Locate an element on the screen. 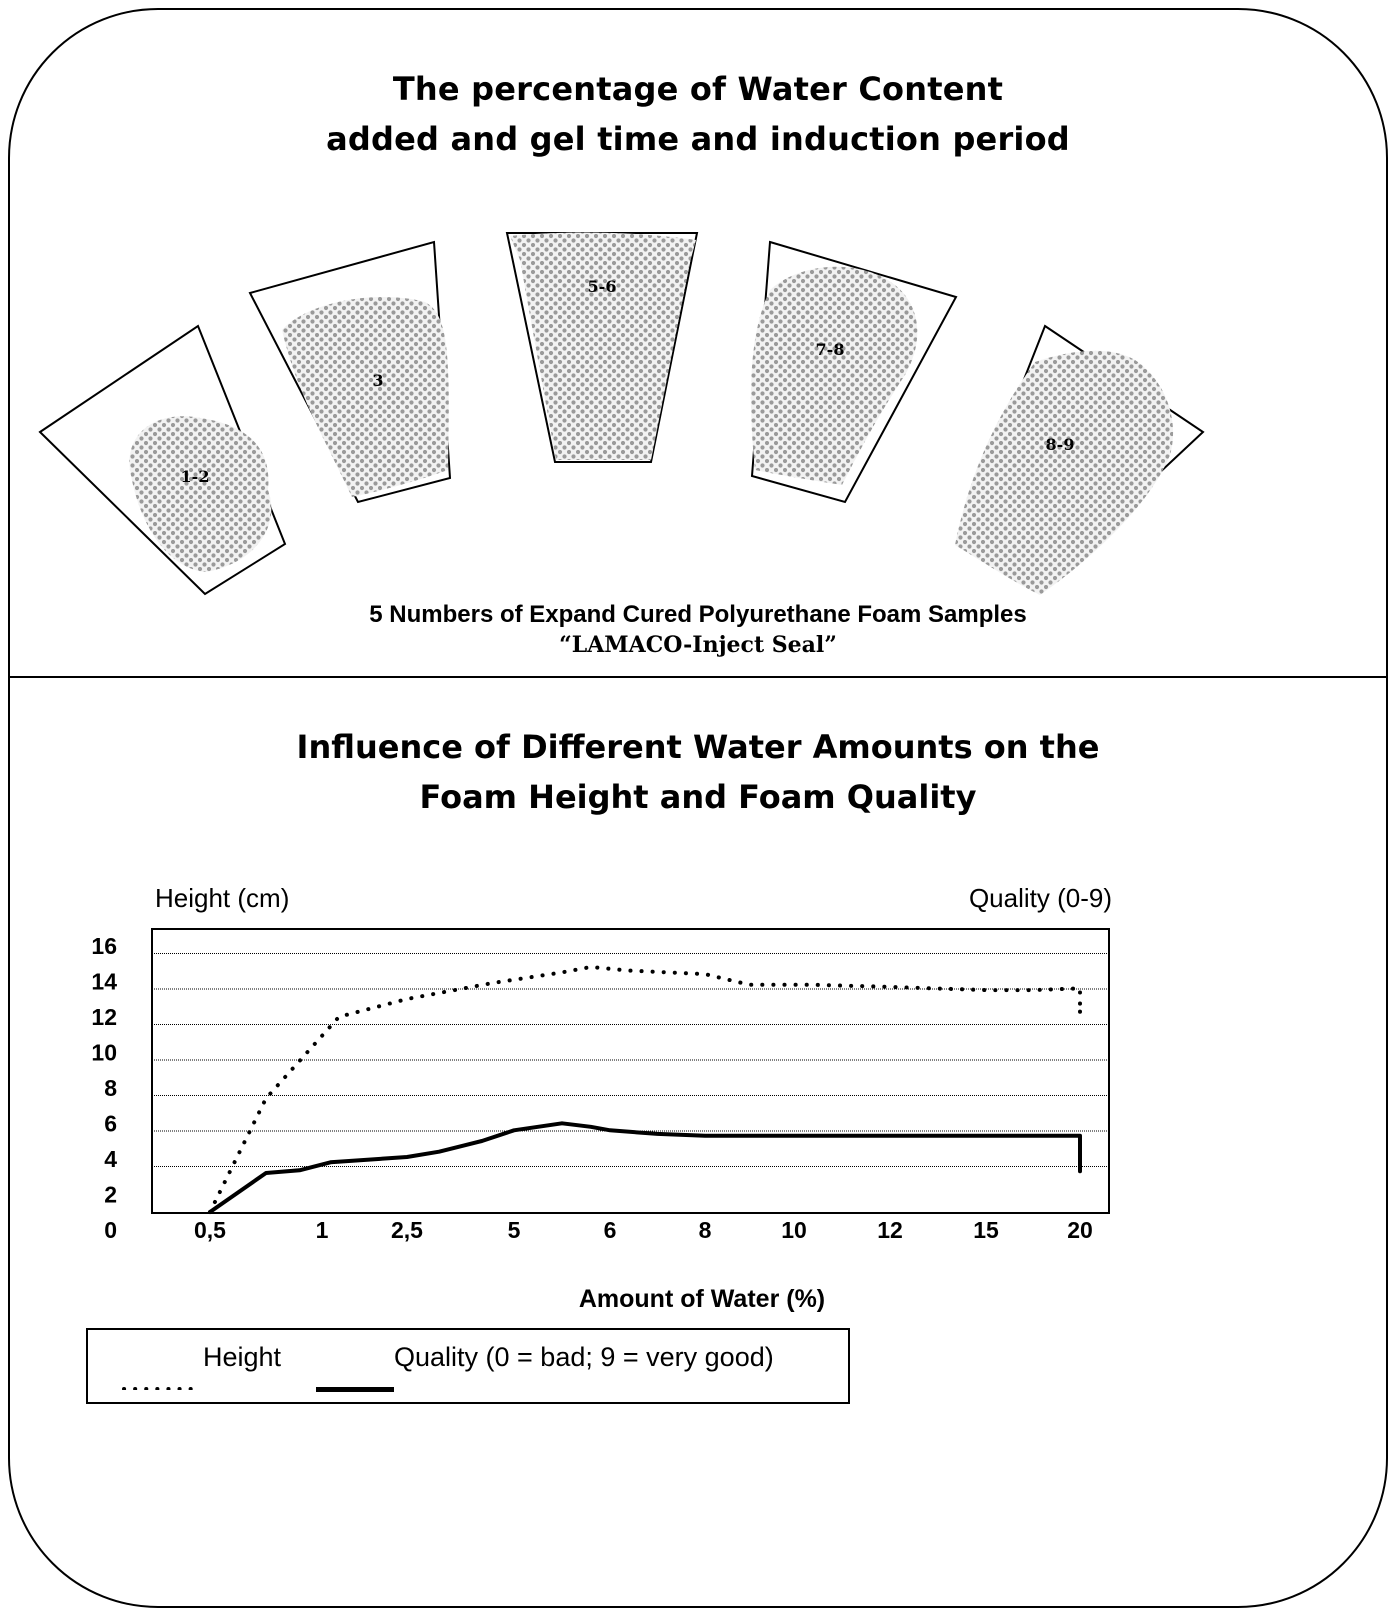  x-tick-label: 5 is located at coordinates (514, 1230).